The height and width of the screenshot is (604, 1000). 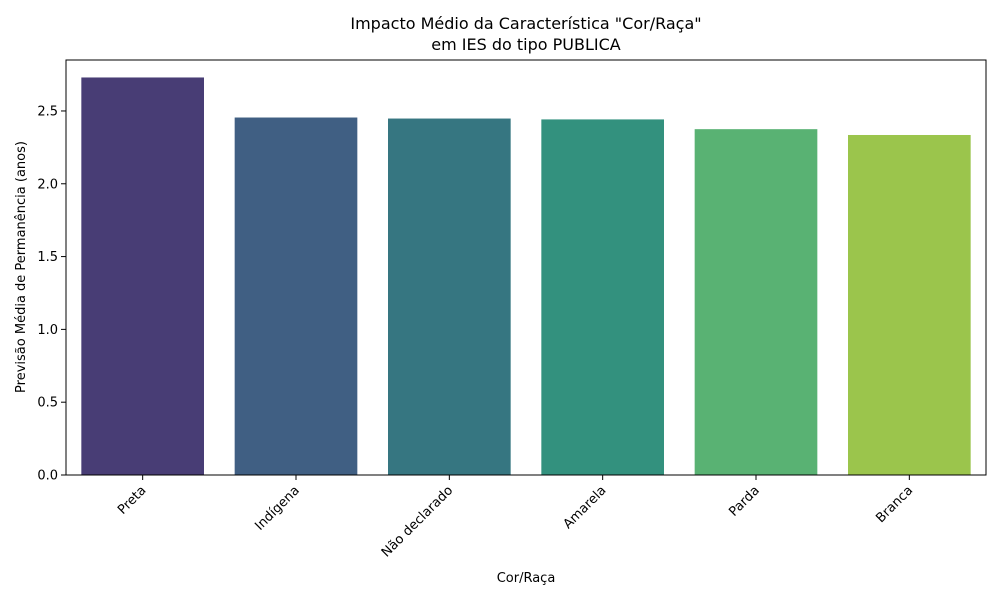 What do you see at coordinates (744, 501) in the screenshot?
I see `x-tick-label: Parda` at bounding box center [744, 501].